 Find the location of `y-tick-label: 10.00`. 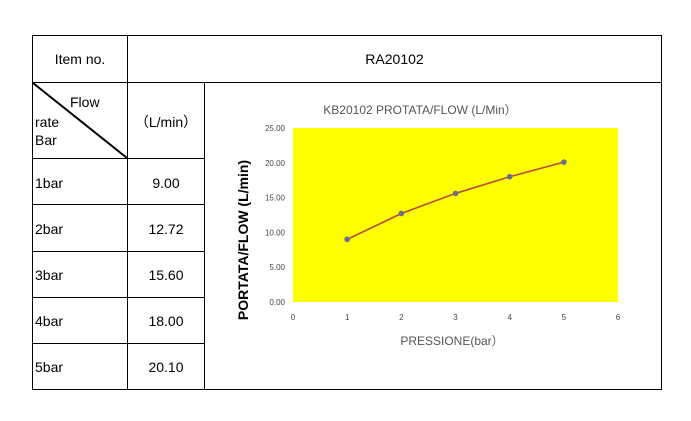

y-tick-label: 10.00 is located at coordinates (275, 232).